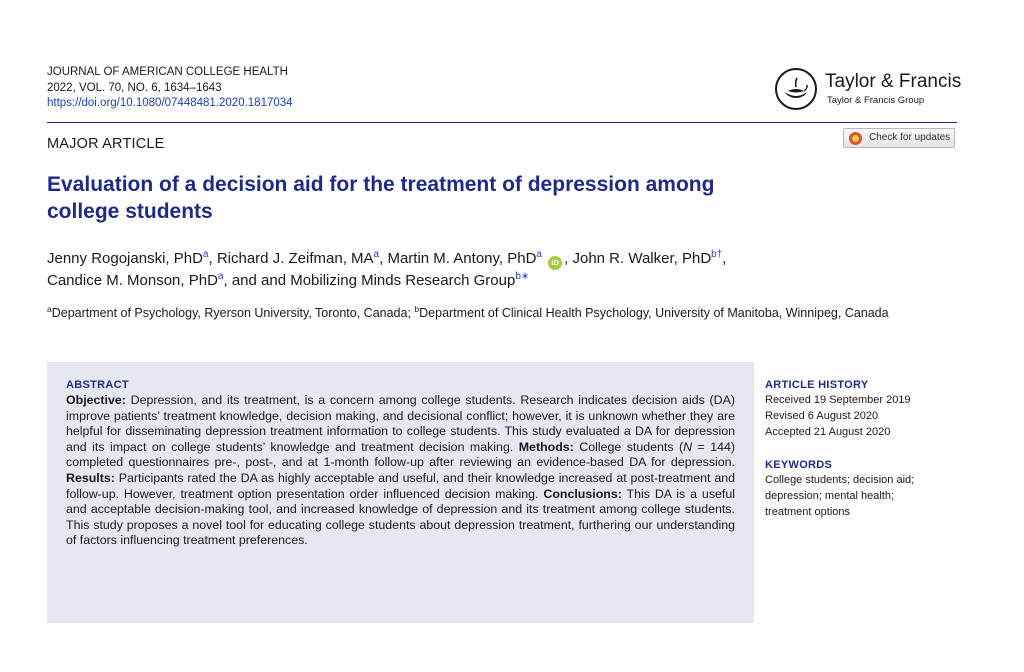 Image resolution: width=1024 pixels, height=672 pixels. Describe the element at coordinates (130, 211) in the screenshot. I see `title-line-2: college students` at that location.